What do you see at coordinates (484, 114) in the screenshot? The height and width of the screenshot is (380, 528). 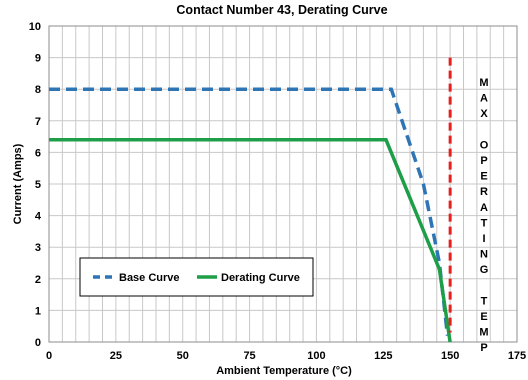 I see `max-operating-temp-letter: X` at bounding box center [484, 114].